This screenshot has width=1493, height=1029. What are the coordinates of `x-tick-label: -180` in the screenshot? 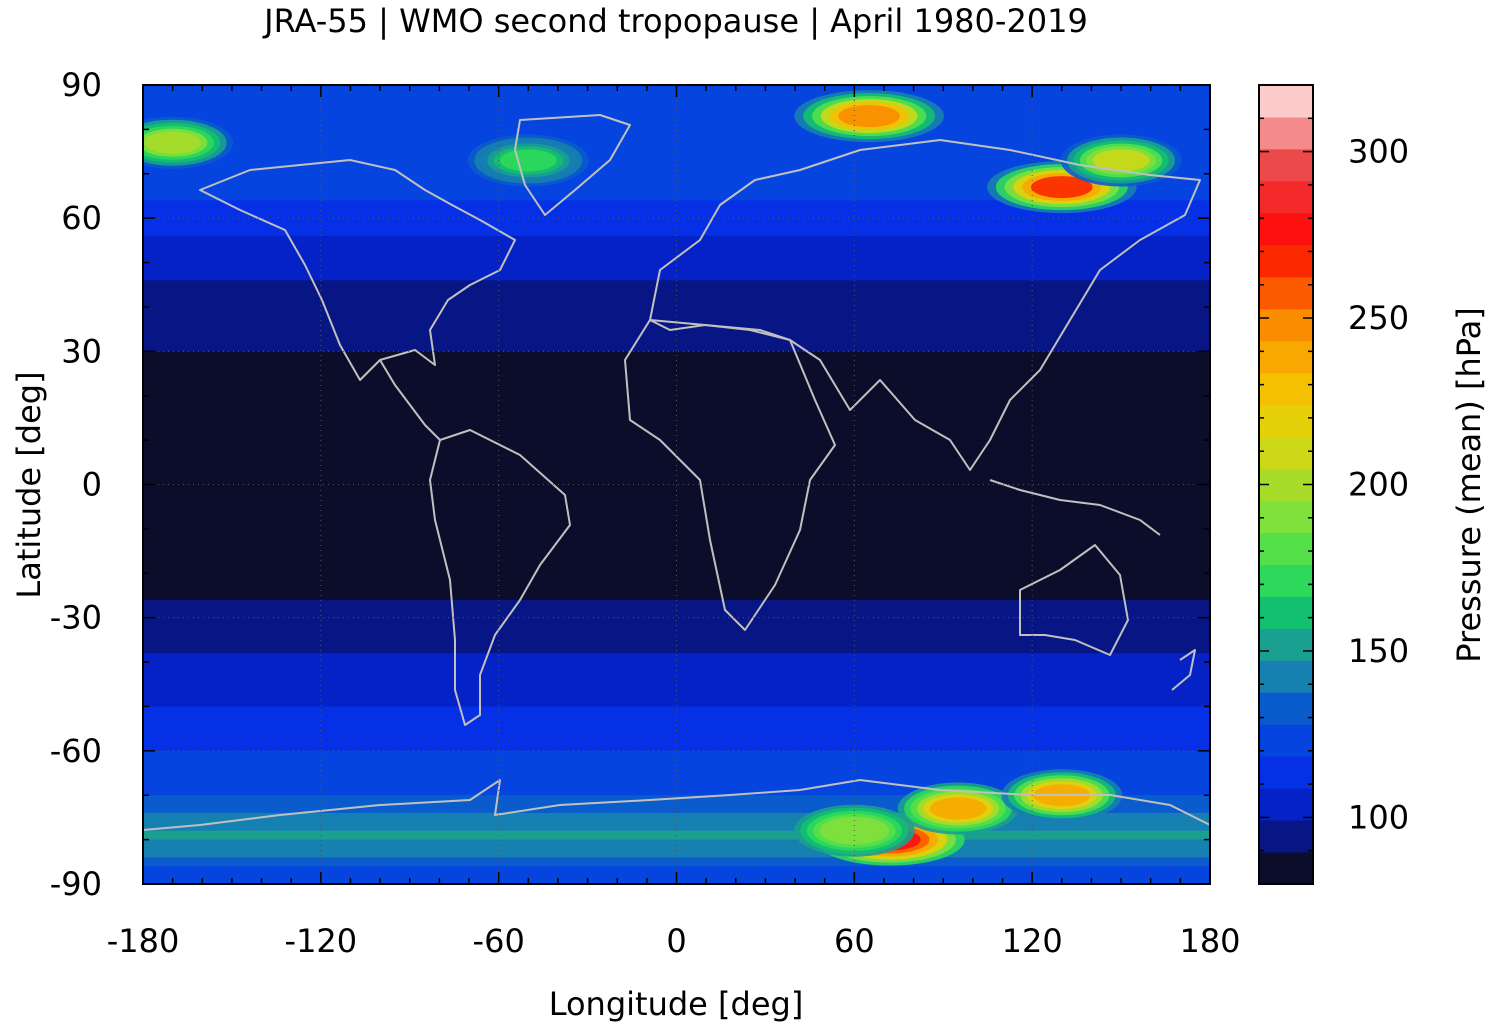 It's located at (143, 941).